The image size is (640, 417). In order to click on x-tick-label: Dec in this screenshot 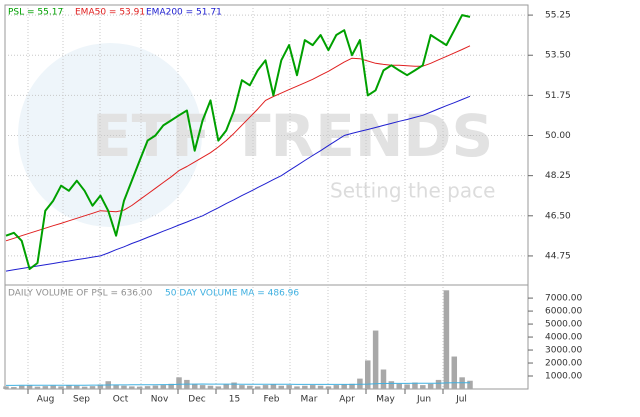, I will do `click(196, 400)`.